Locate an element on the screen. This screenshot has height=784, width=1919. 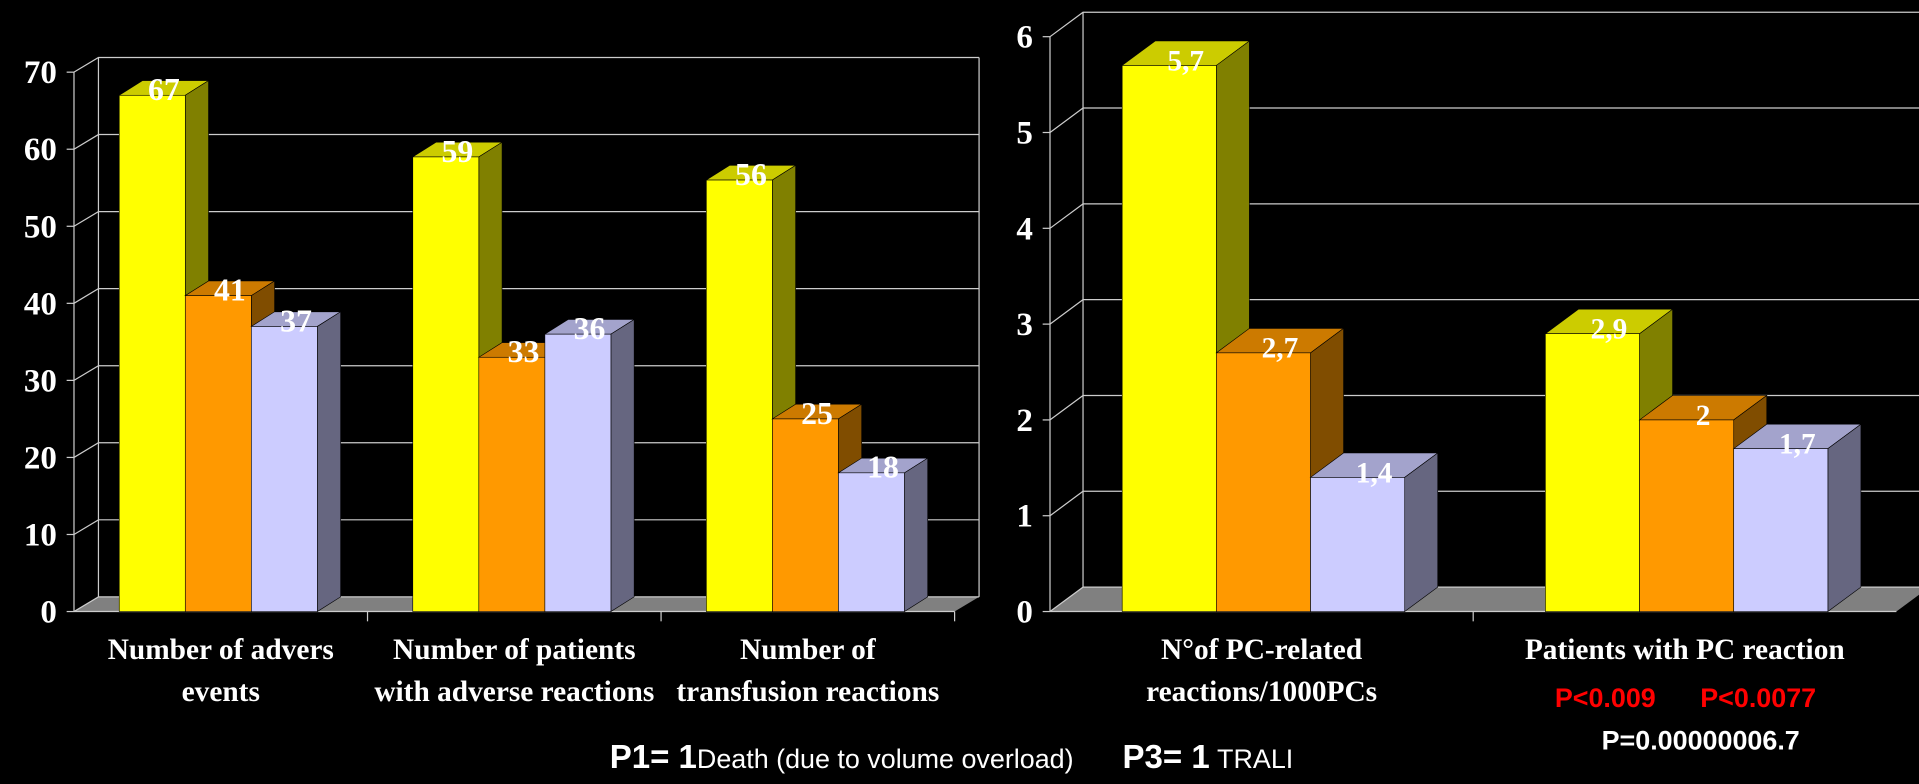
x-tick-label: N°of PC-related reactions/1000PCs is located at coordinates (1262, 671).